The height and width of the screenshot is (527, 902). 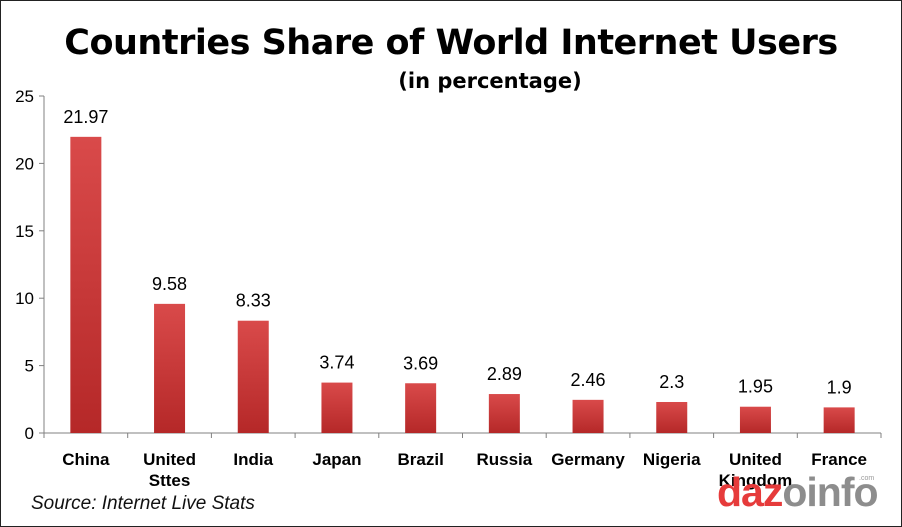 I want to click on data-label: 1.95, so click(x=755, y=387).